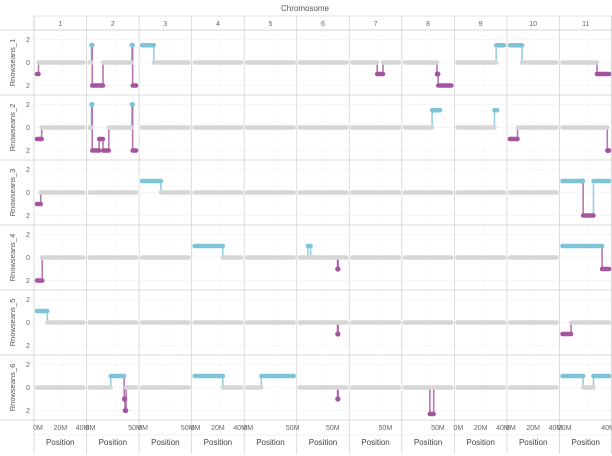  What do you see at coordinates (113, 24) in the screenshot?
I see `chromosome-header-2: 2` at bounding box center [113, 24].